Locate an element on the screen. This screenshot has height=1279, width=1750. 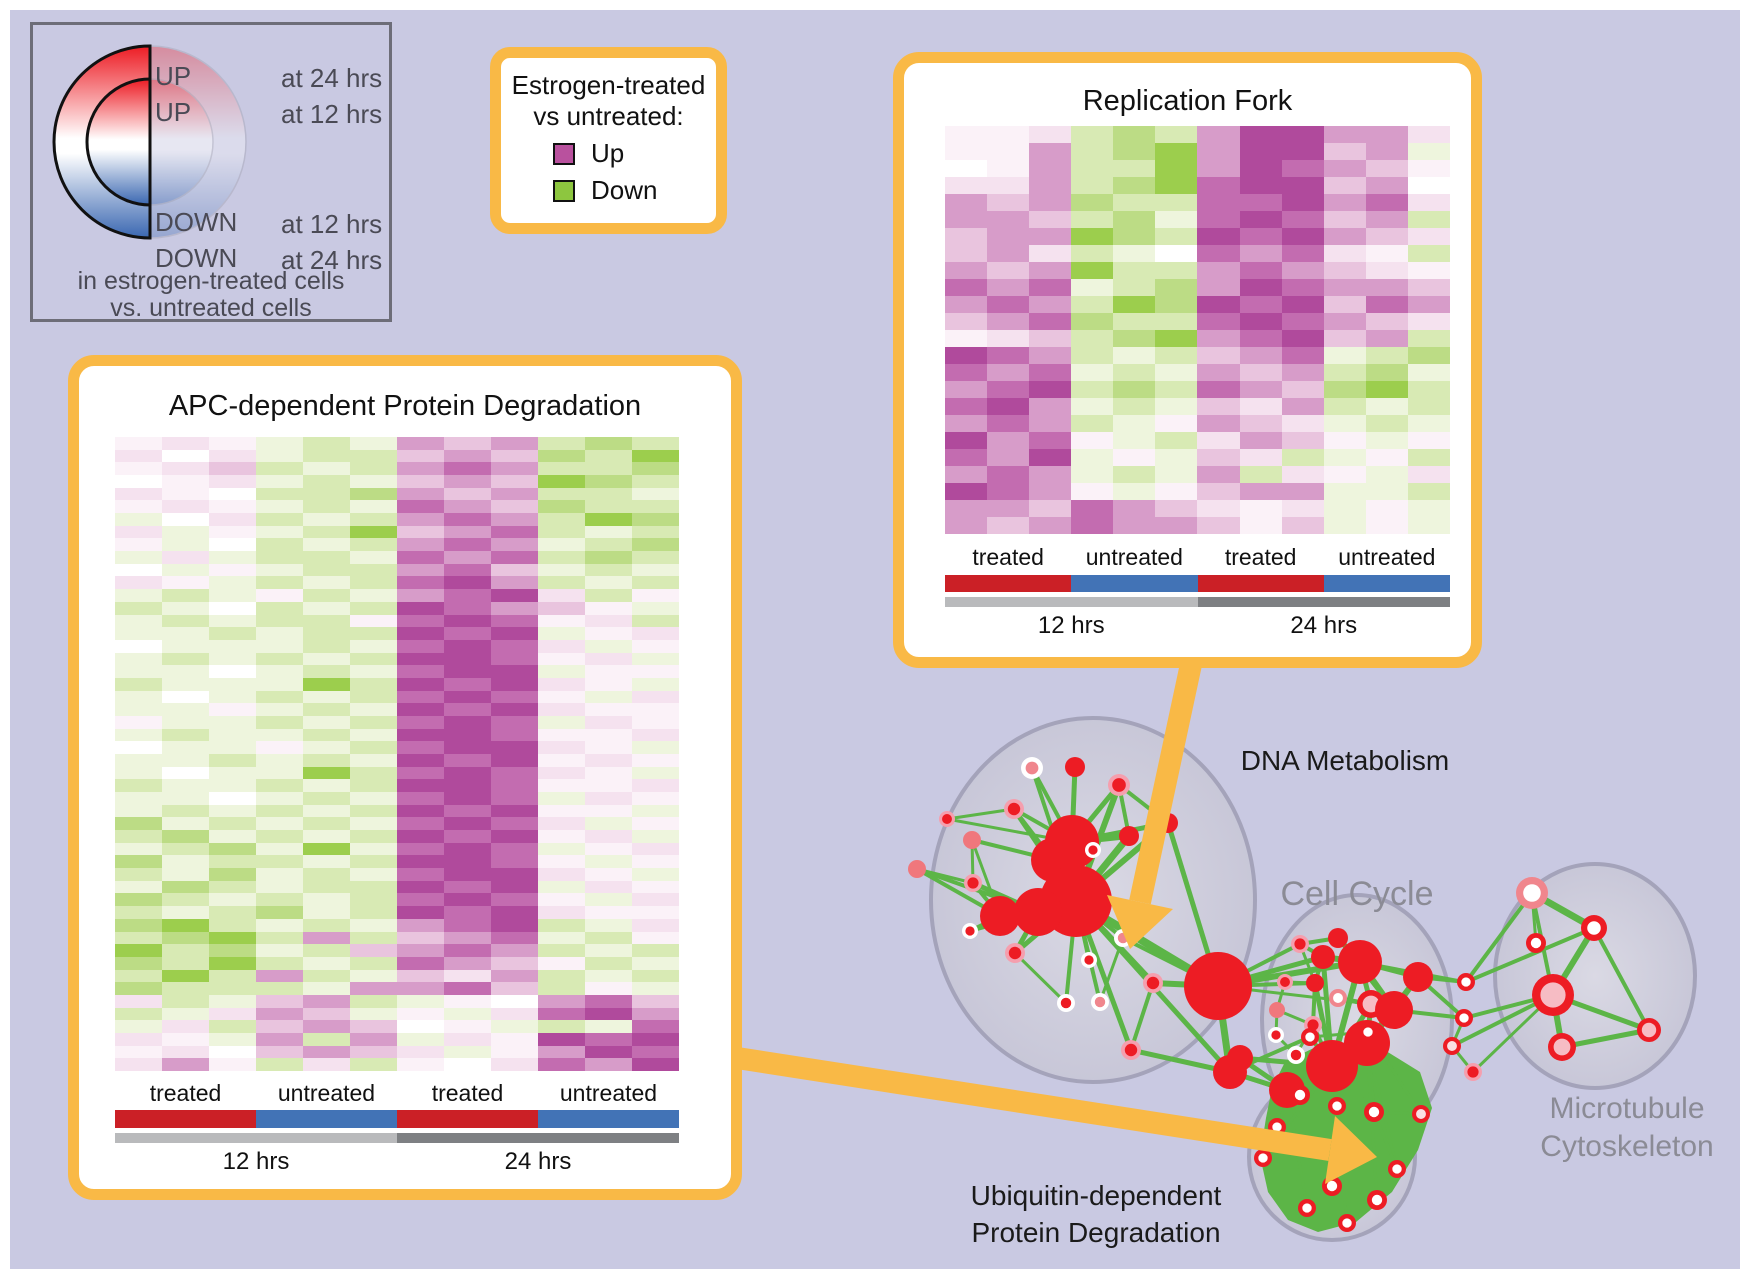
apc-time-bar is located at coordinates (397, 1138).